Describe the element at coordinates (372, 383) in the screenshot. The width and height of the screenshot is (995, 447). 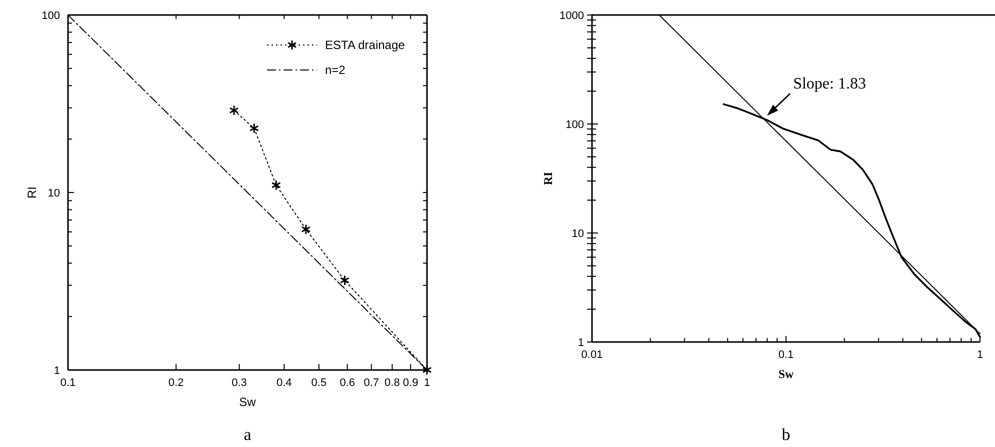
I see `x-tick-label: 0.7` at that location.